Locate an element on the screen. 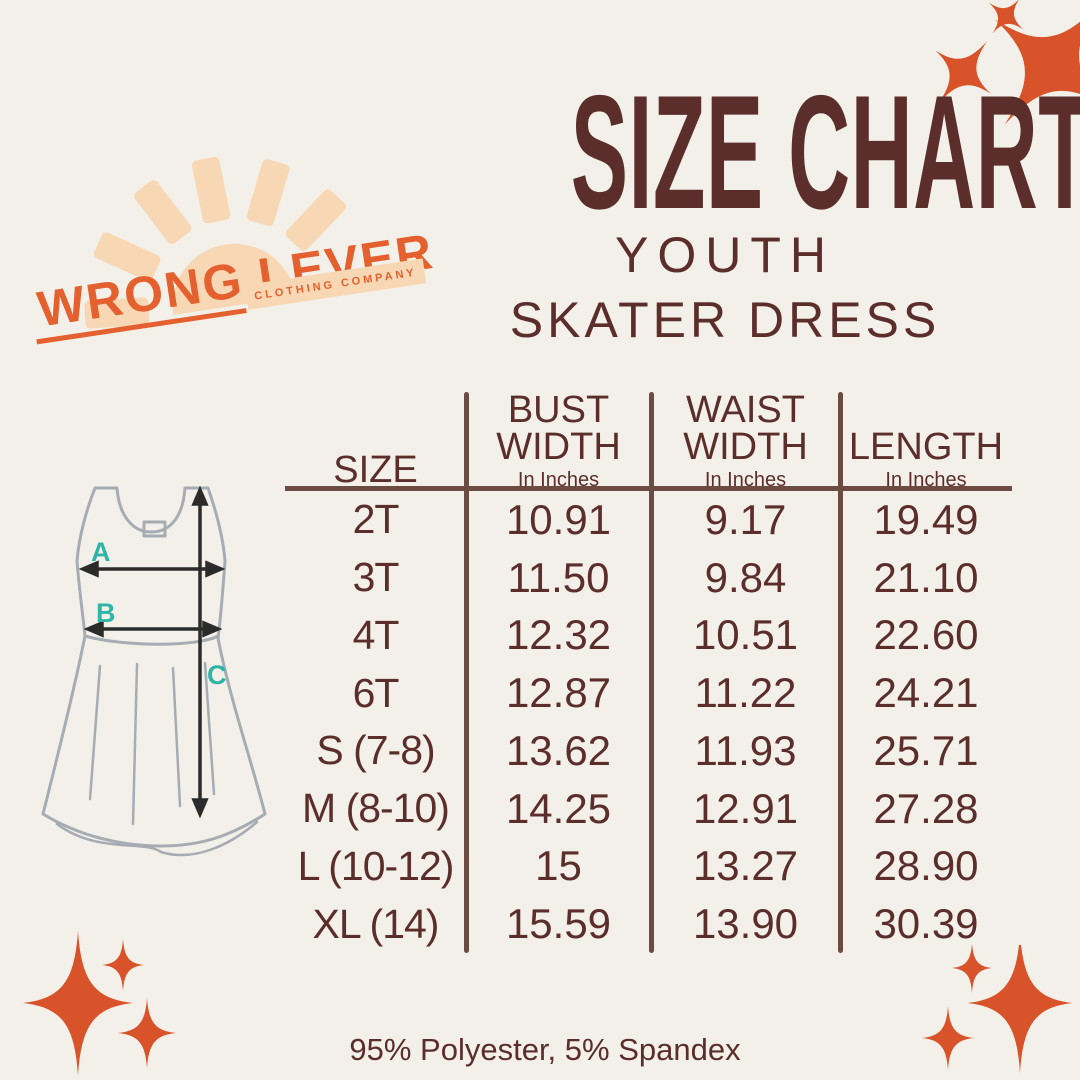  waist-cell: 9.84 is located at coordinates (745, 577).